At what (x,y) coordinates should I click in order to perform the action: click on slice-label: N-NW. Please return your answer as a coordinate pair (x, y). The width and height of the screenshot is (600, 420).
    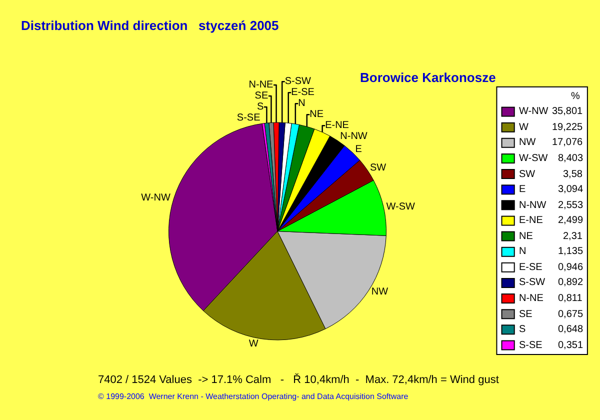
    Looking at the image, I should click on (354, 136).